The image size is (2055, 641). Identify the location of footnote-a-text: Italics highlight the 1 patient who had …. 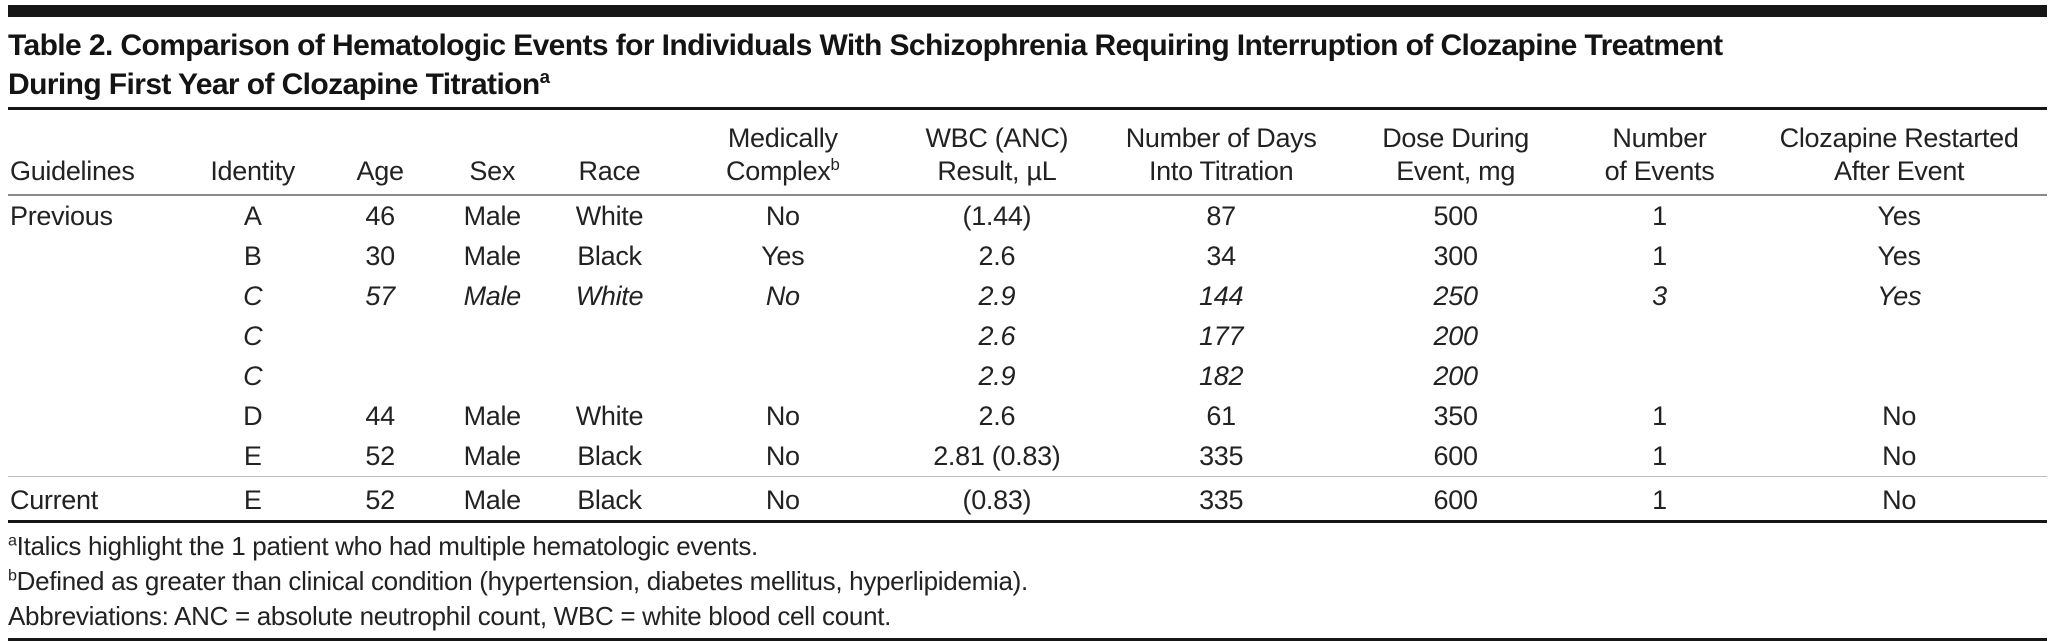
(387, 546).